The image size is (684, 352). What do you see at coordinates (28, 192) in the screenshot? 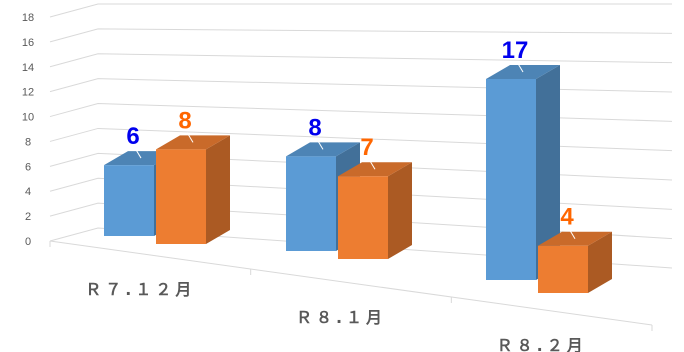
I see `y-tick-label: 4` at bounding box center [28, 192].